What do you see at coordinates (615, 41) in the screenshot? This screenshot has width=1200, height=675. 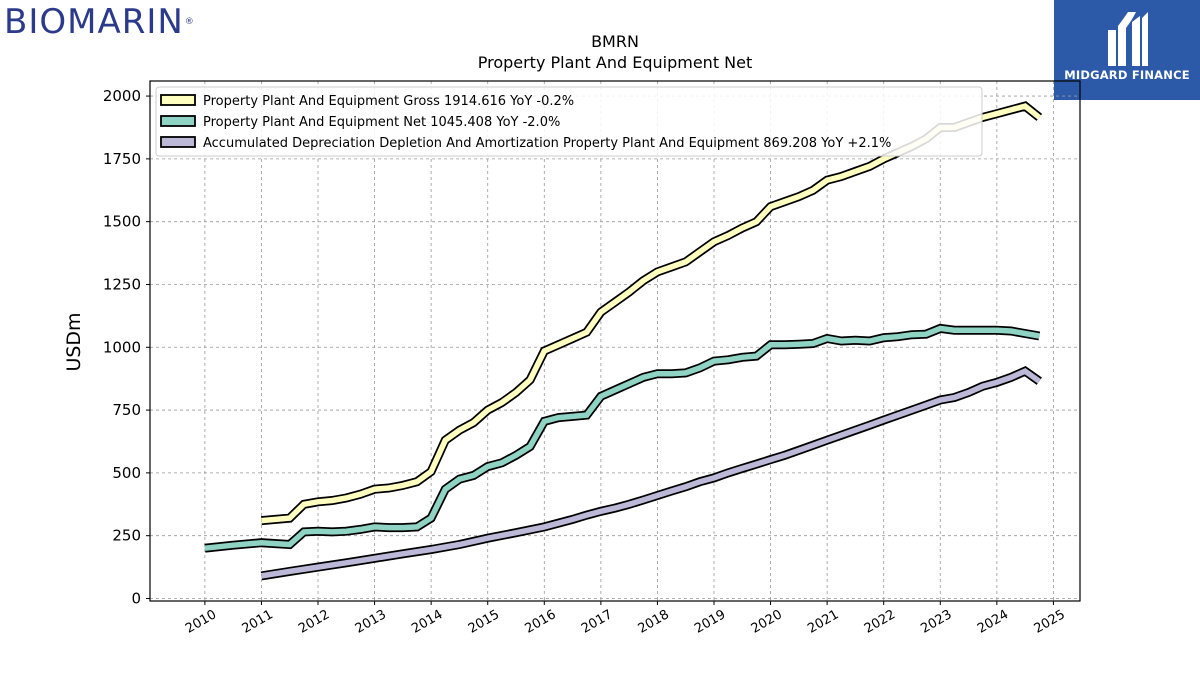 I see `chart-title: BMRN` at bounding box center [615, 41].